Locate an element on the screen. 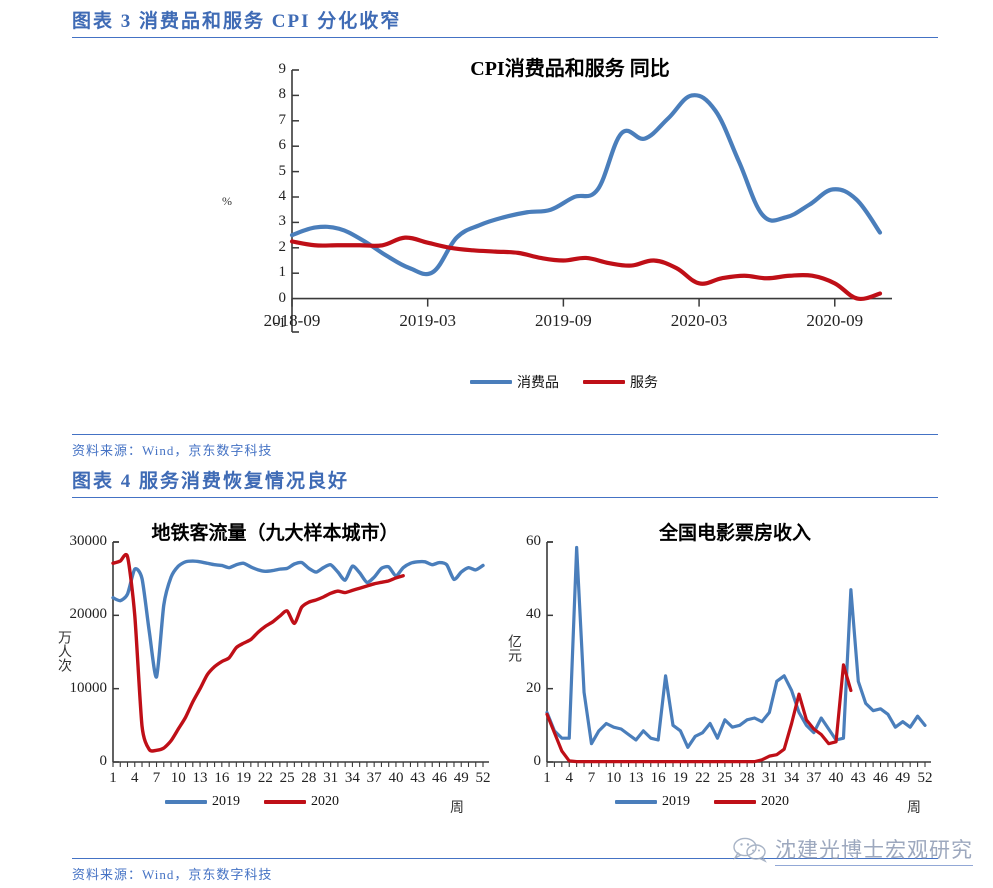  boxoffice-x-tick: 43 is located at coordinates (858, 778).